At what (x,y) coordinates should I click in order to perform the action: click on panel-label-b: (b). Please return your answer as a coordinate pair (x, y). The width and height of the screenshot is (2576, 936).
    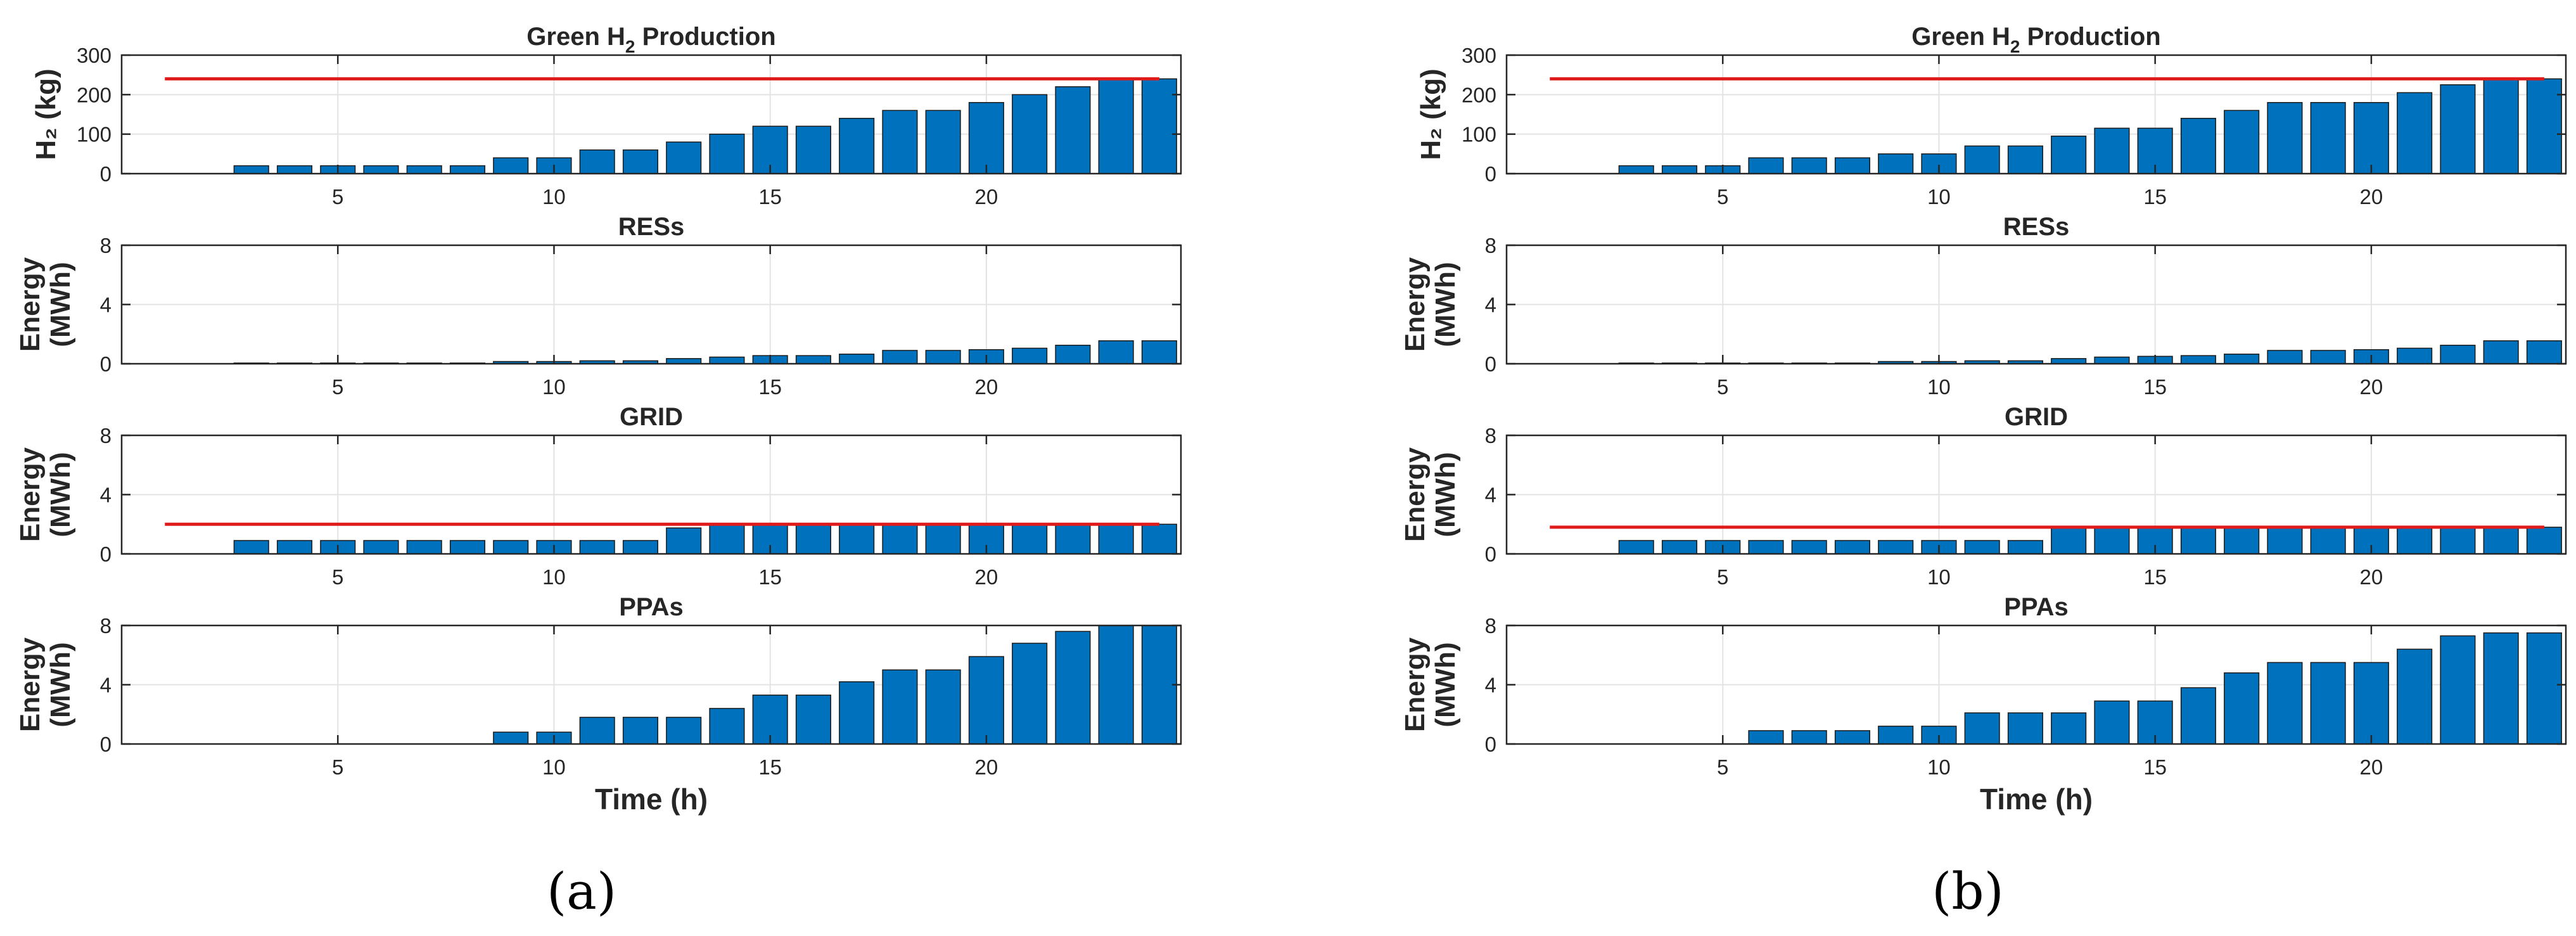
    Looking at the image, I should click on (1968, 891).